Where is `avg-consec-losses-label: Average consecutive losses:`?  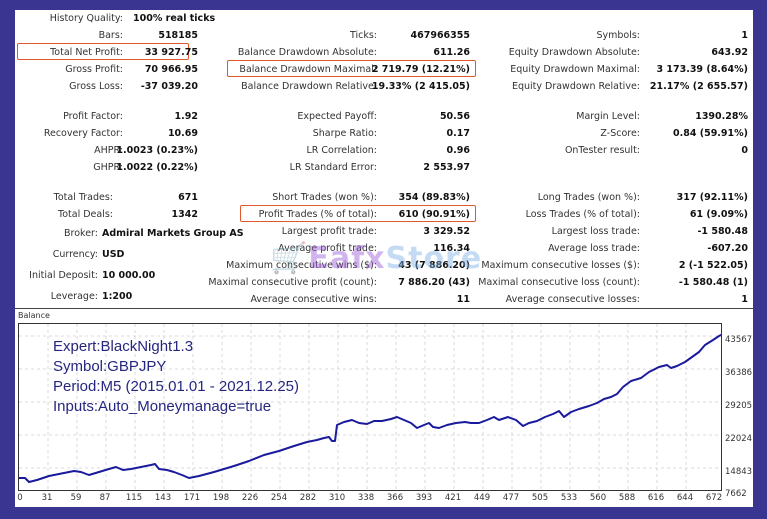
avg-consec-losses-label: Average consecutive losses: is located at coordinates (572, 299).